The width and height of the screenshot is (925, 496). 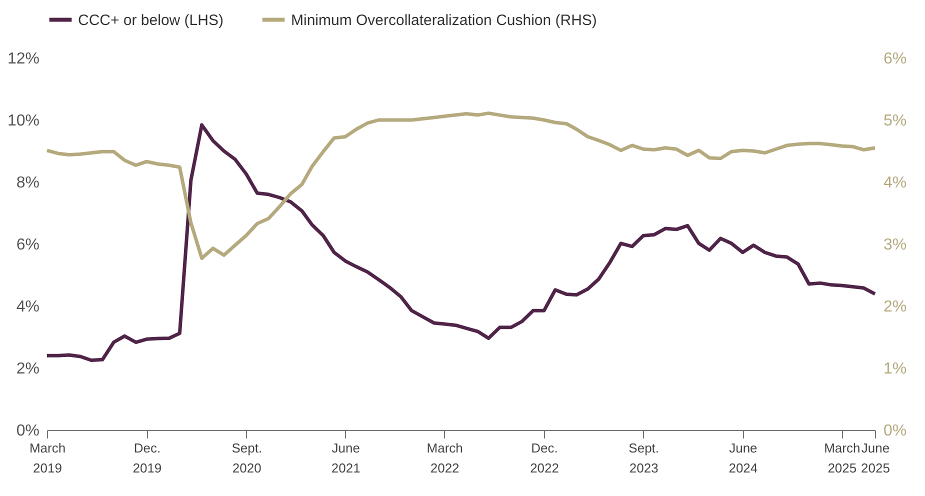 I want to click on y-tick-label: 0%, so click(x=28, y=431).